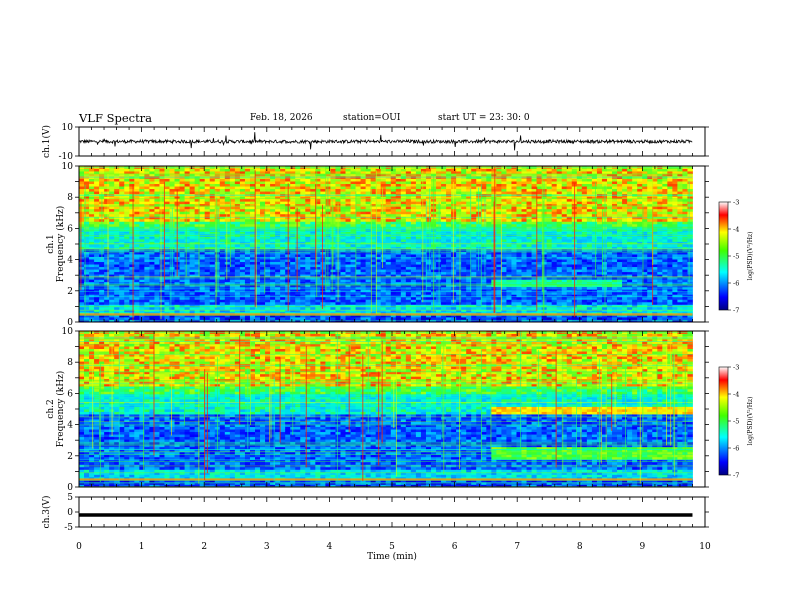 The image size is (792, 612). Describe the element at coordinates (455, 547) in the screenshot. I see `x-tick-label: 6` at that location.